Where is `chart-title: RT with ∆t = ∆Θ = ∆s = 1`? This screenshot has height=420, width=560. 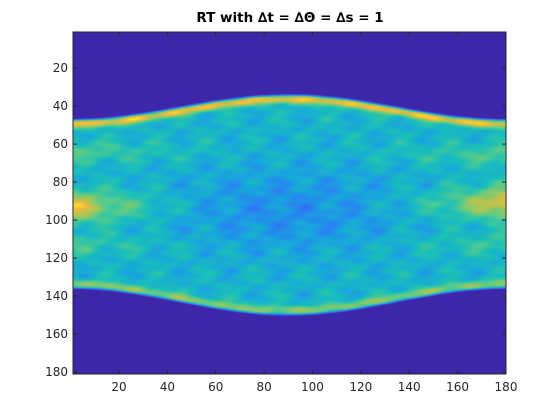 chart-title: RT with ∆t = ∆Θ = ∆s = 1 is located at coordinates (289, 18).